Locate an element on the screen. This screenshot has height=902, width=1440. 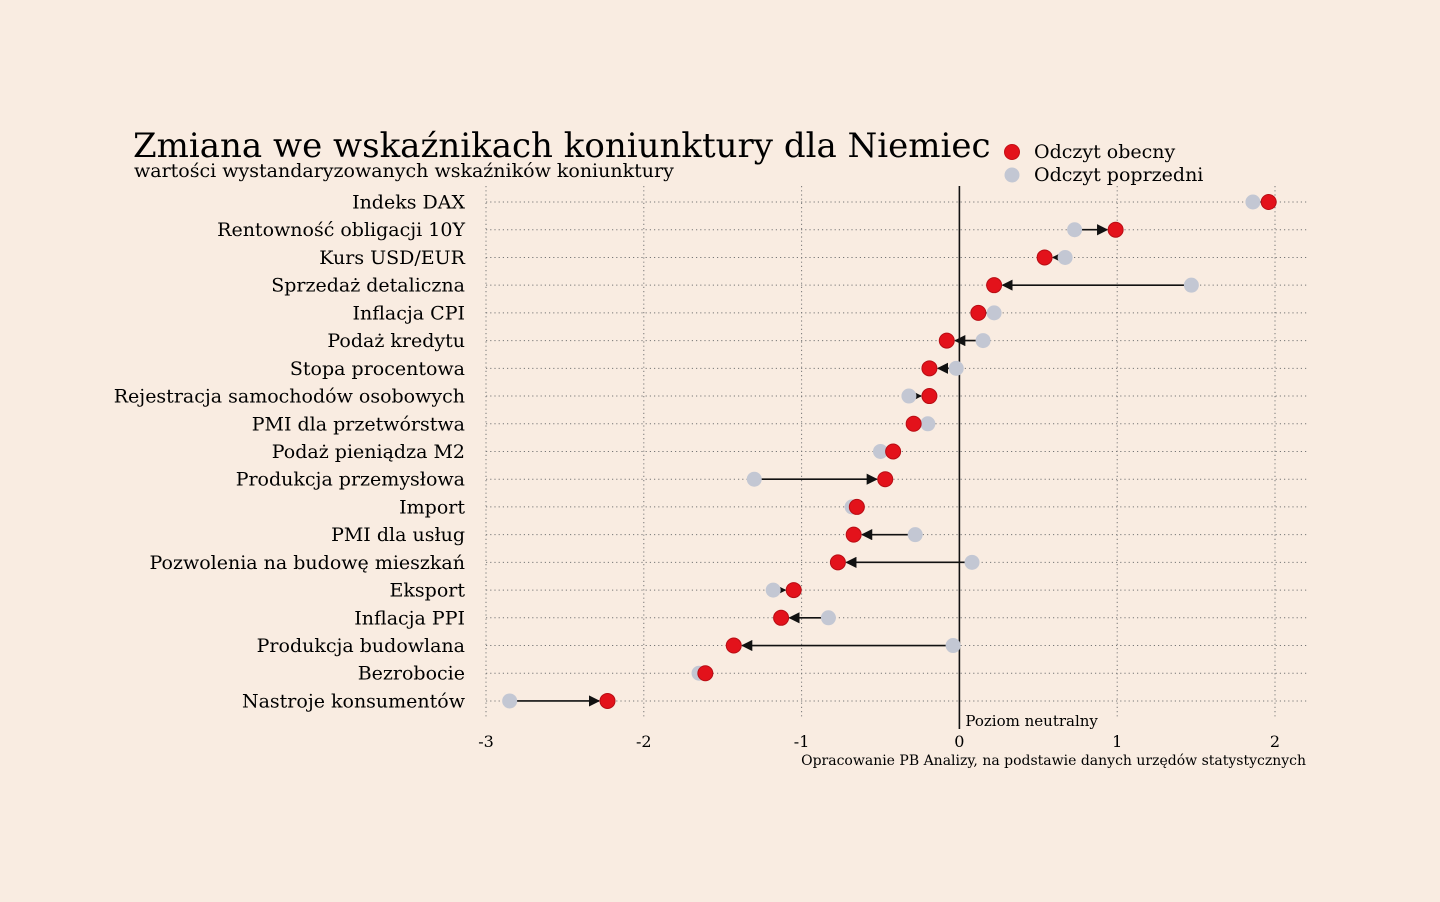
category-label: Stopa procentowa is located at coordinates (377, 369).